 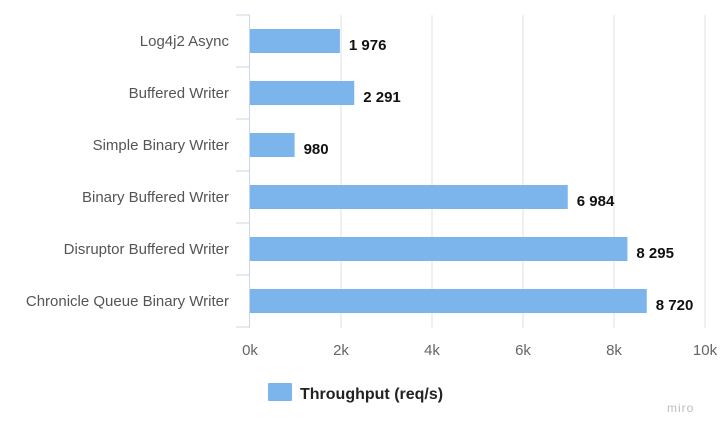 What do you see at coordinates (655, 253) in the screenshot?
I see `value-label: 8 295` at bounding box center [655, 253].